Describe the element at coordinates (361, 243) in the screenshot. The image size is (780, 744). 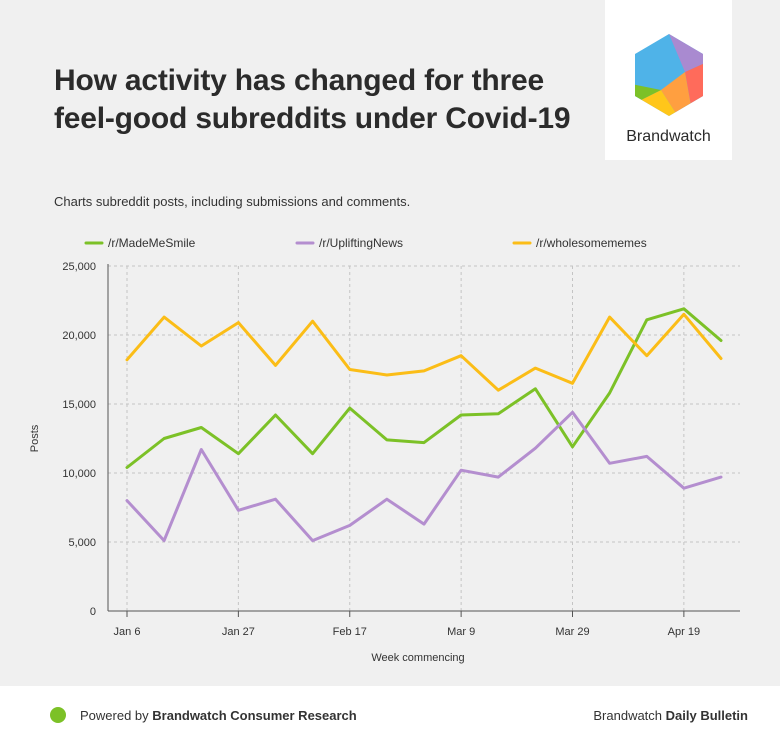
I see `legend-label: /r/UpliftingNews` at that location.